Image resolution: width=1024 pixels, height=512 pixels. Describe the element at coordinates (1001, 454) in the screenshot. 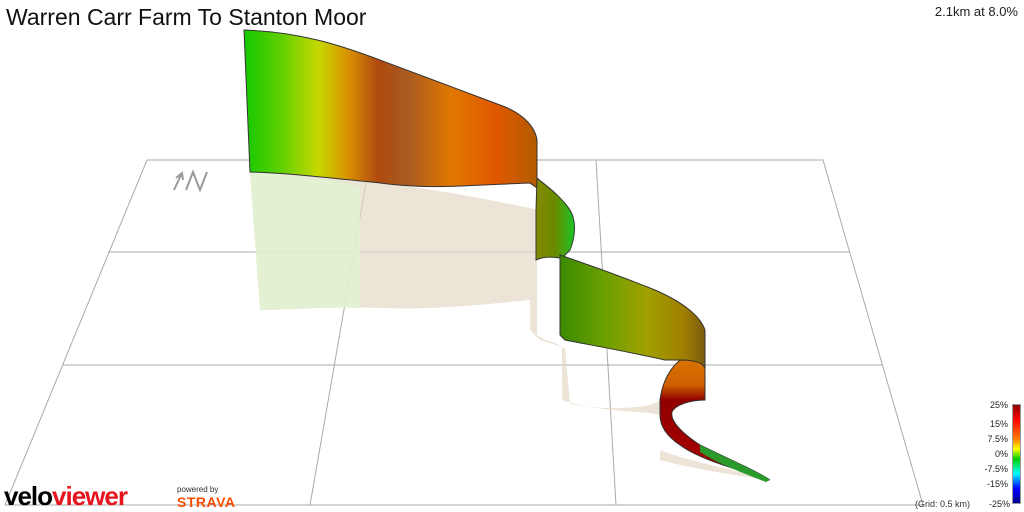

I see `legend-label: 0%` at that location.